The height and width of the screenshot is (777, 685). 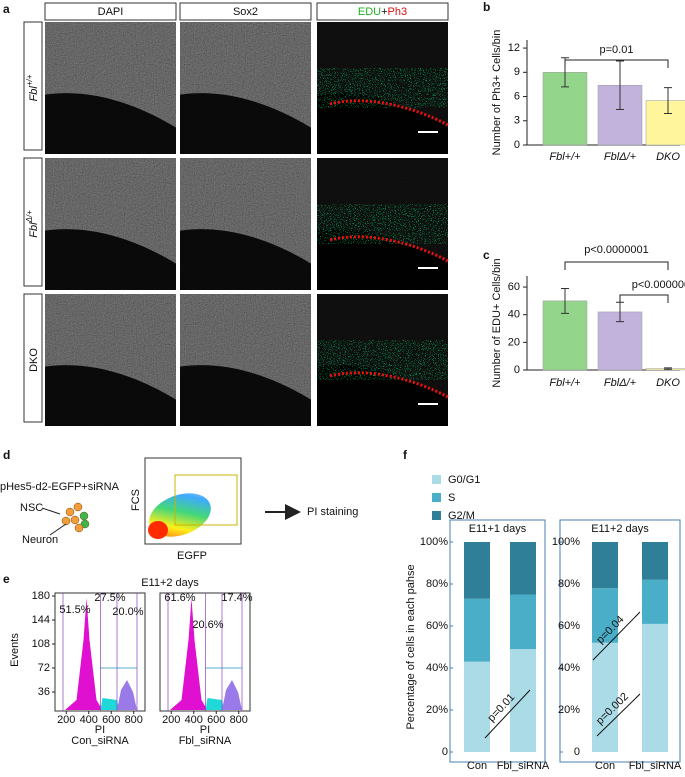 I want to click on y-tick-label: 12, so click(x=514, y=48).